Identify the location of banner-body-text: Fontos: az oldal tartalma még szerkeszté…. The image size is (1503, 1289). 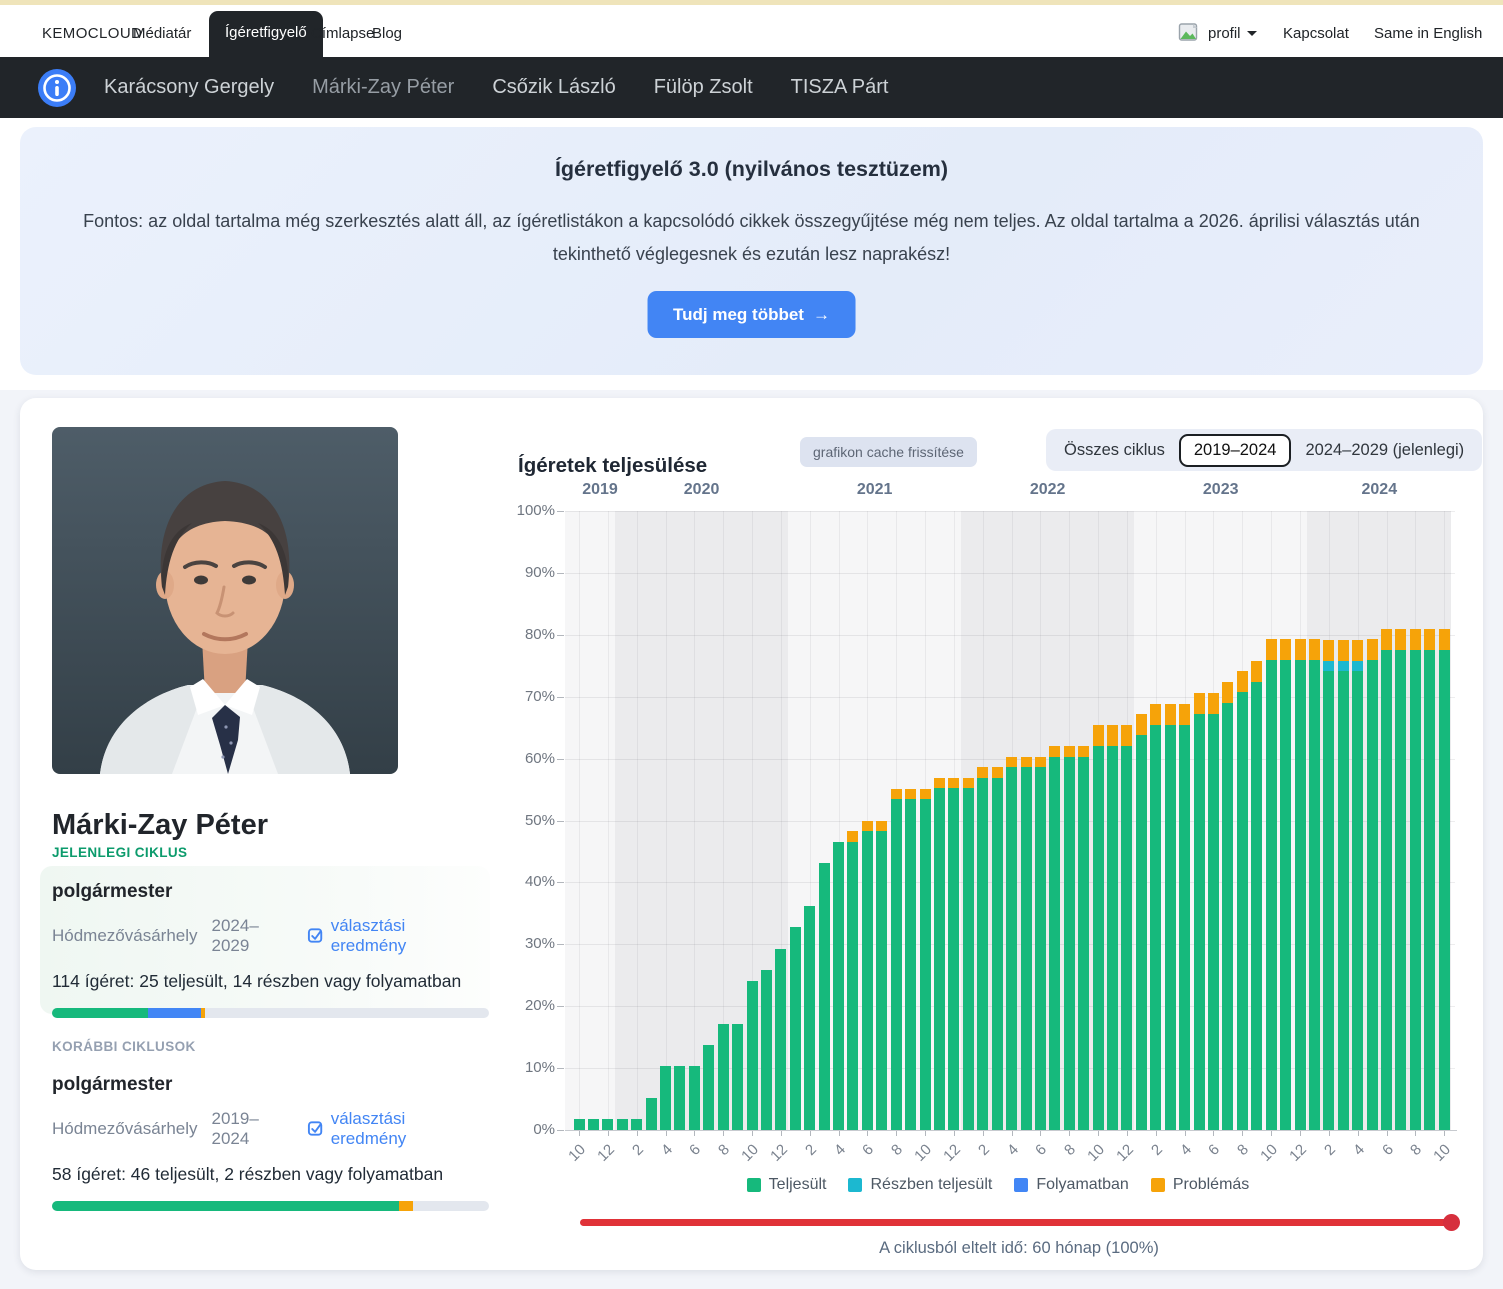
(751, 237).